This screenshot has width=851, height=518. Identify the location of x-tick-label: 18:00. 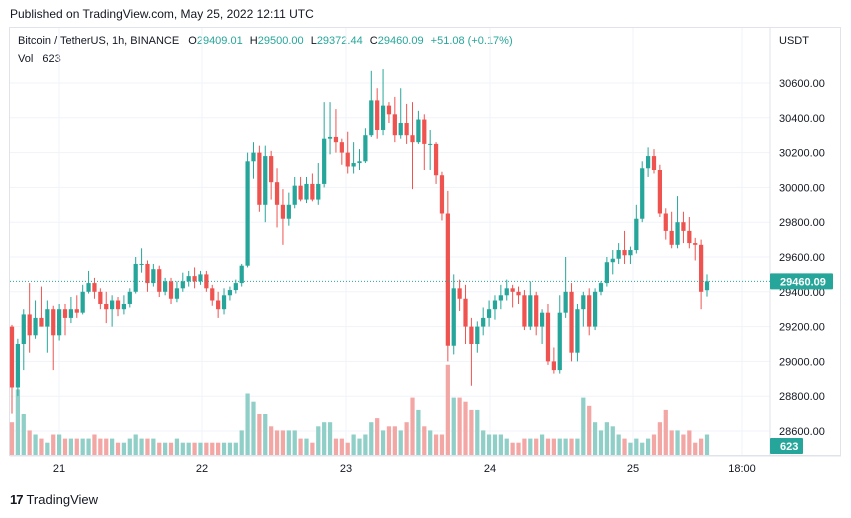
(742, 469).